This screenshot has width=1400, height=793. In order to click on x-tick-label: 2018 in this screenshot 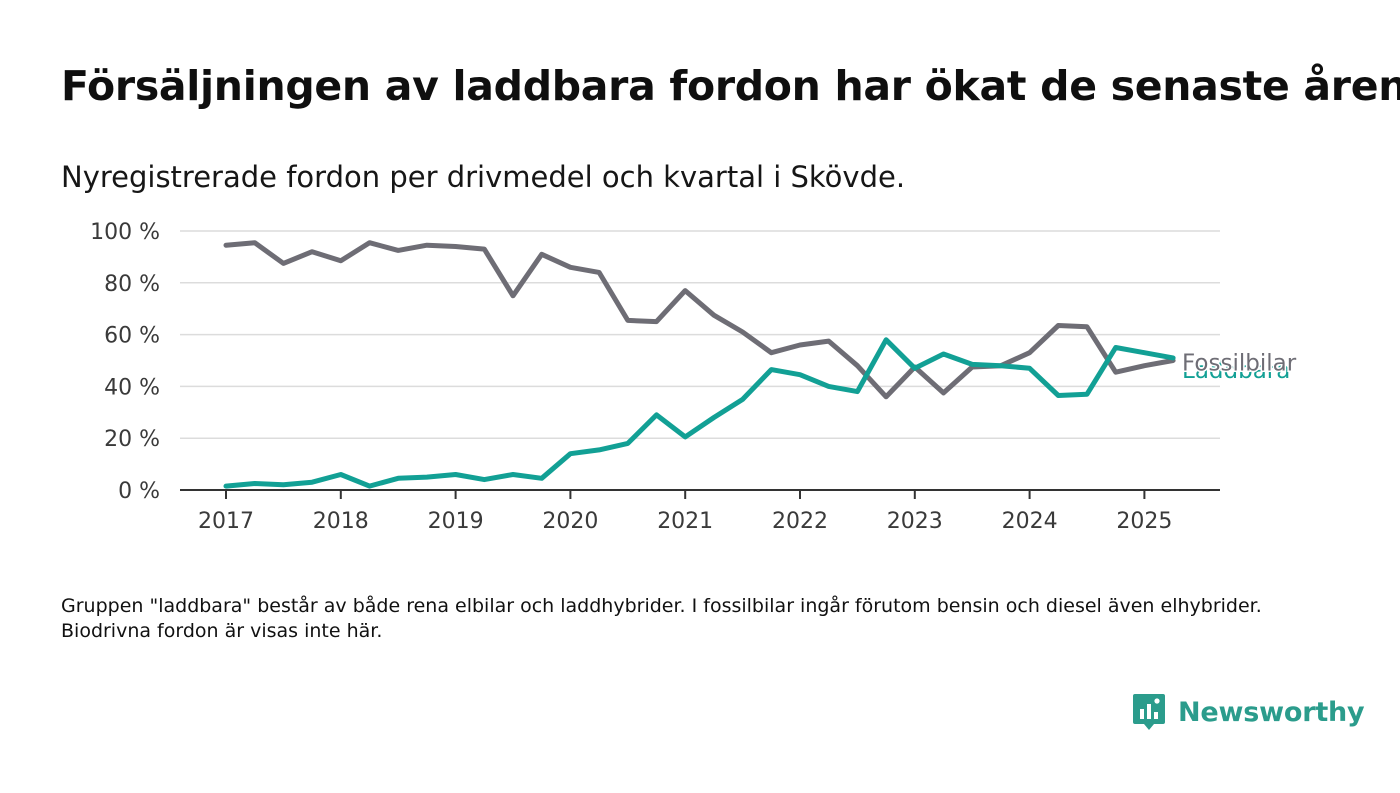, I will do `click(341, 521)`.